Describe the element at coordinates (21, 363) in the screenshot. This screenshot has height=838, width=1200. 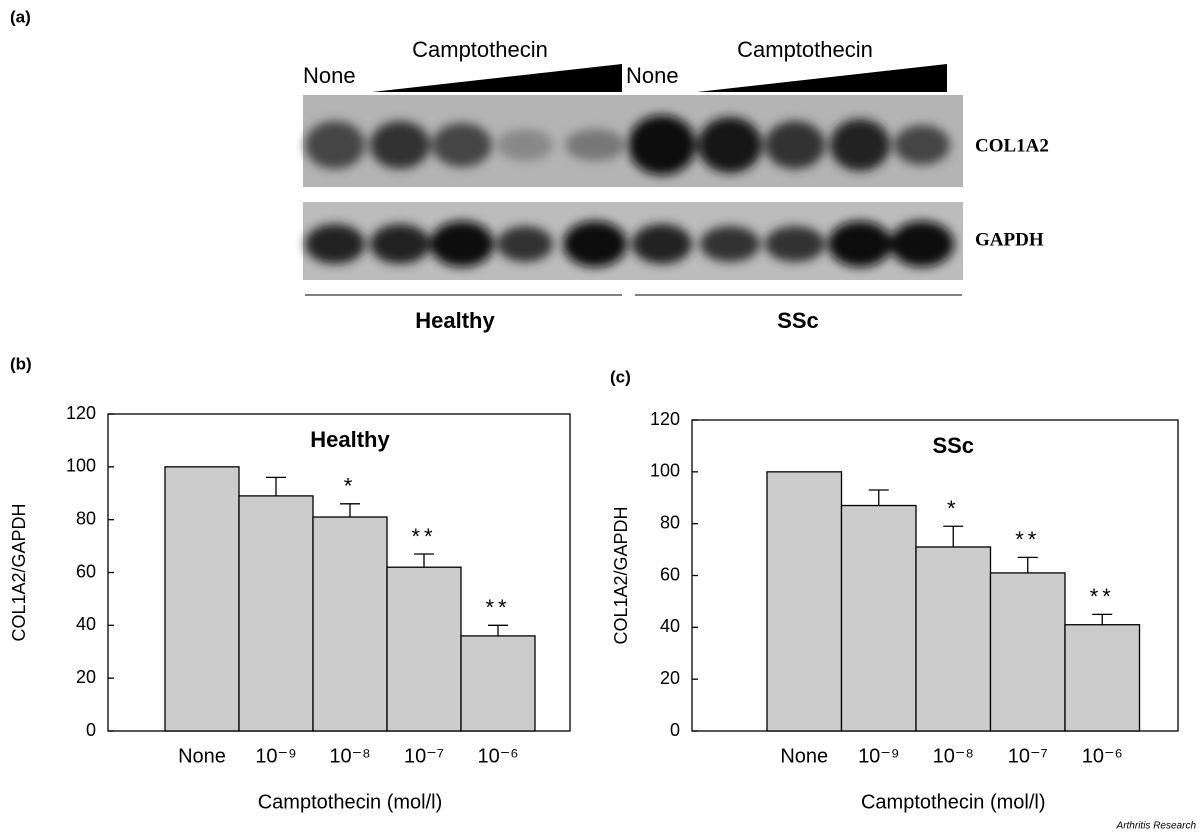
I see `panel-label: (b)` at that location.